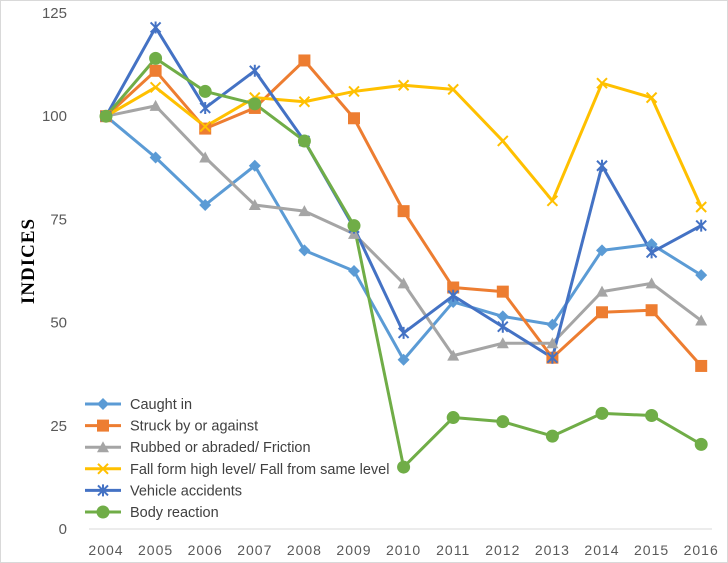 The width and height of the screenshot is (728, 563). Describe the element at coordinates (403, 550) in the screenshot. I see `x-tick-label: 2010` at that location.